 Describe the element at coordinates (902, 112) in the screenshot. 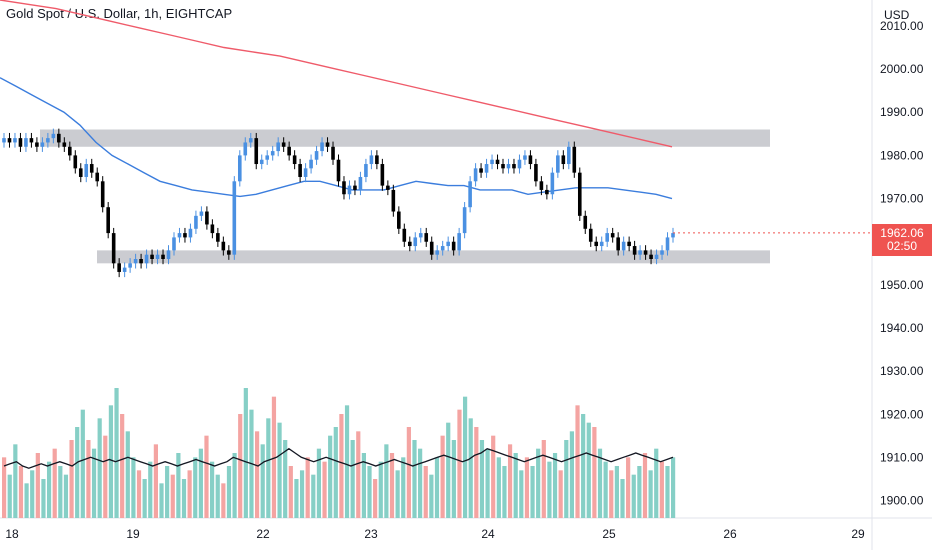

I see `y-tick-label: 1990.00` at that location.